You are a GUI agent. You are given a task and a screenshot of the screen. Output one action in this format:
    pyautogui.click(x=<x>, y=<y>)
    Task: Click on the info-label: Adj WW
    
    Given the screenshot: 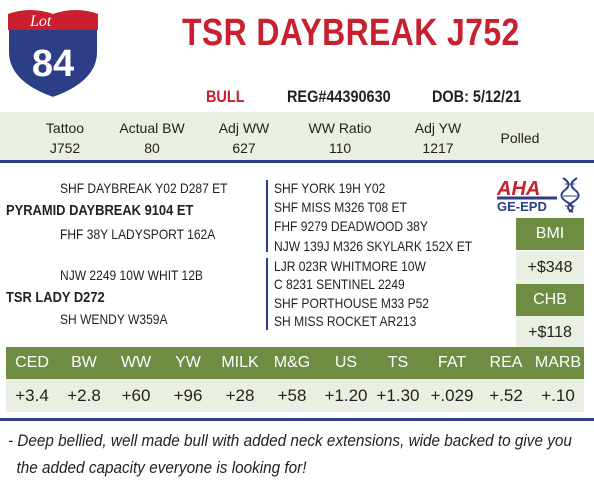 What is the action you would take?
    pyautogui.click(x=244, y=128)
    